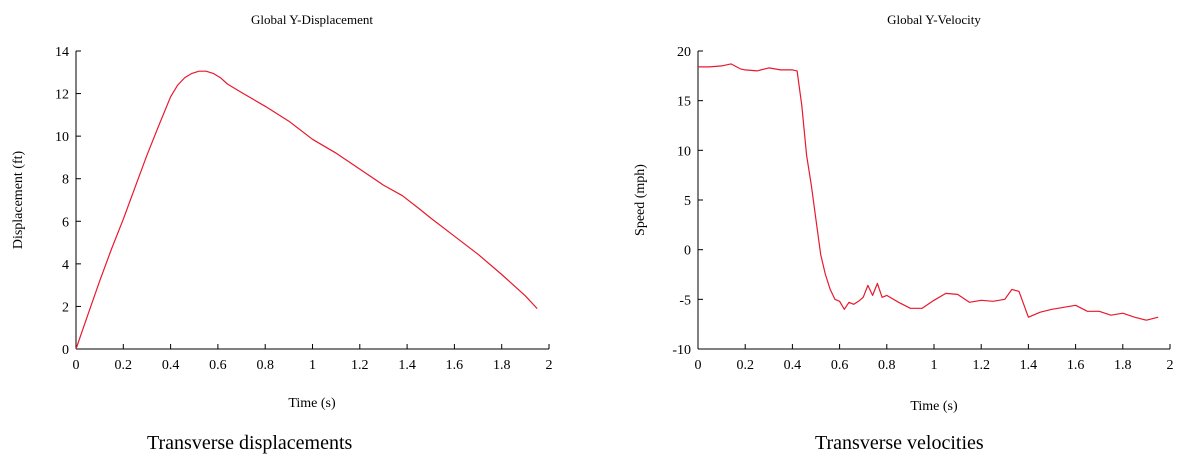 This screenshot has height=462, width=1178. What do you see at coordinates (65, 307) in the screenshot?
I see `y-tick-label: 2` at bounding box center [65, 307].